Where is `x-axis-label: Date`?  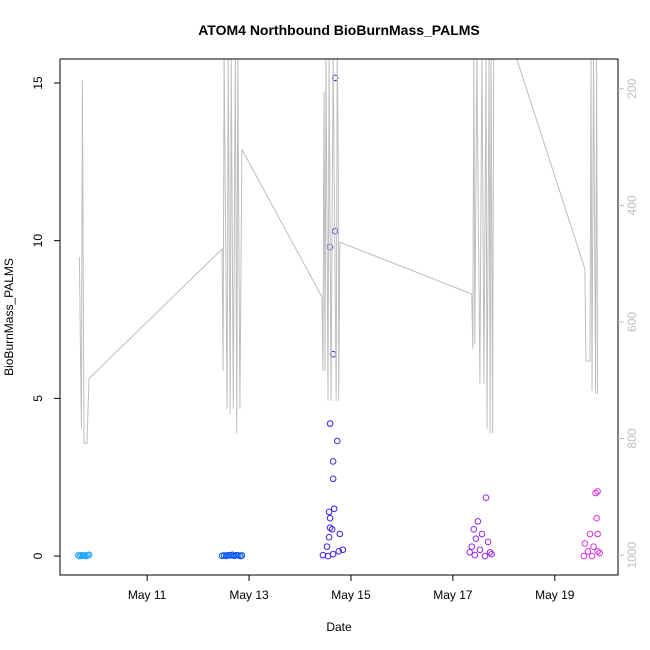 x-axis-label: Date is located at coordinates (339, 627).